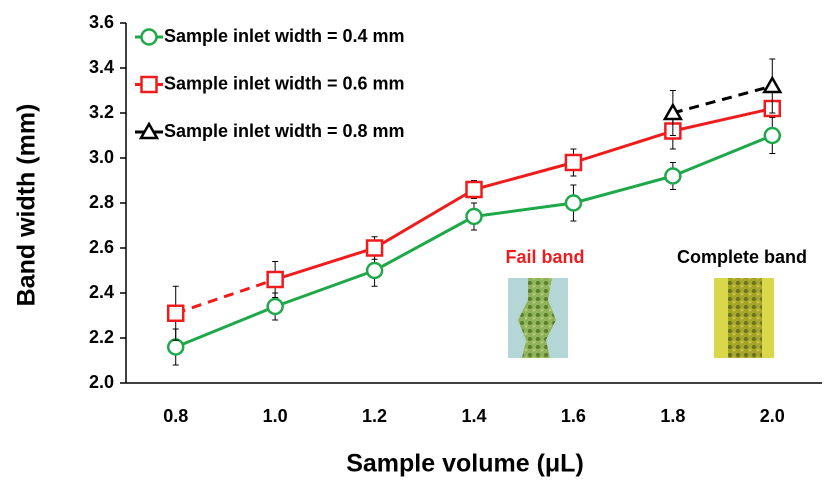 Image resolution: width=835 pixels, height=483 pixels. What do you see at coordinates (284, 36) in the screenshot?
I see `legend-label: Sample inlet width = 0.4 mm` at bounding box center [284, 36].